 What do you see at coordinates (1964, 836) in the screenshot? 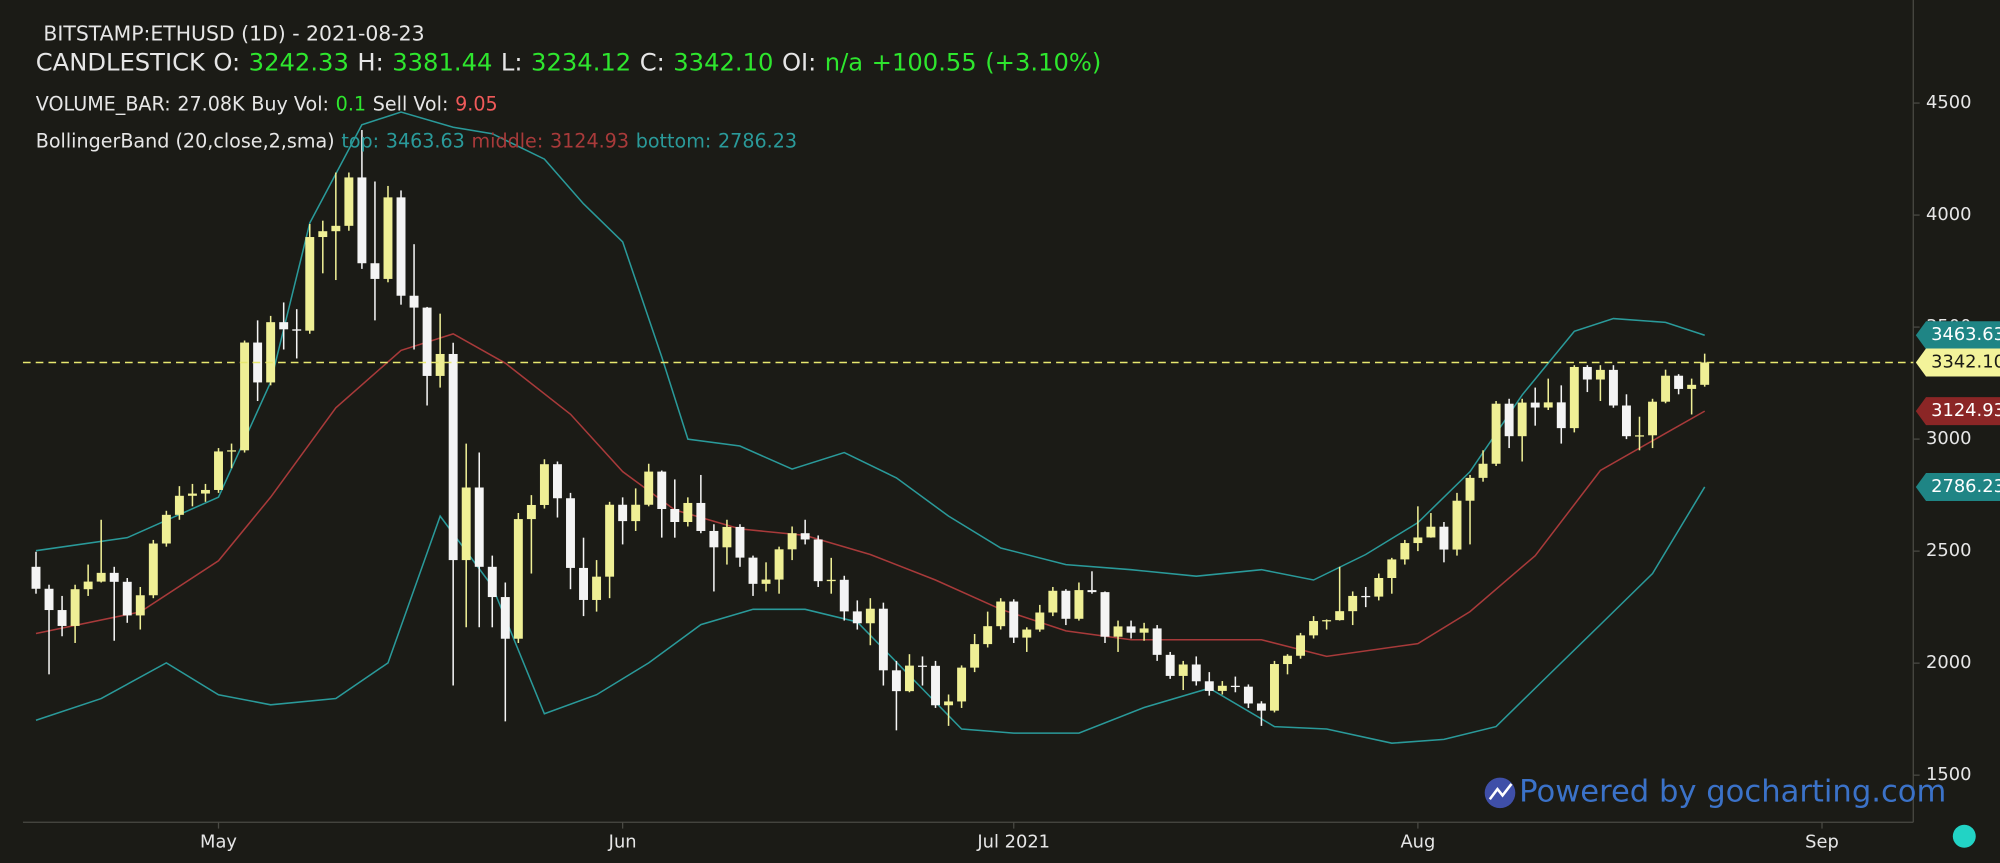
I see `status-dot` at bounding box center [1964, 836].